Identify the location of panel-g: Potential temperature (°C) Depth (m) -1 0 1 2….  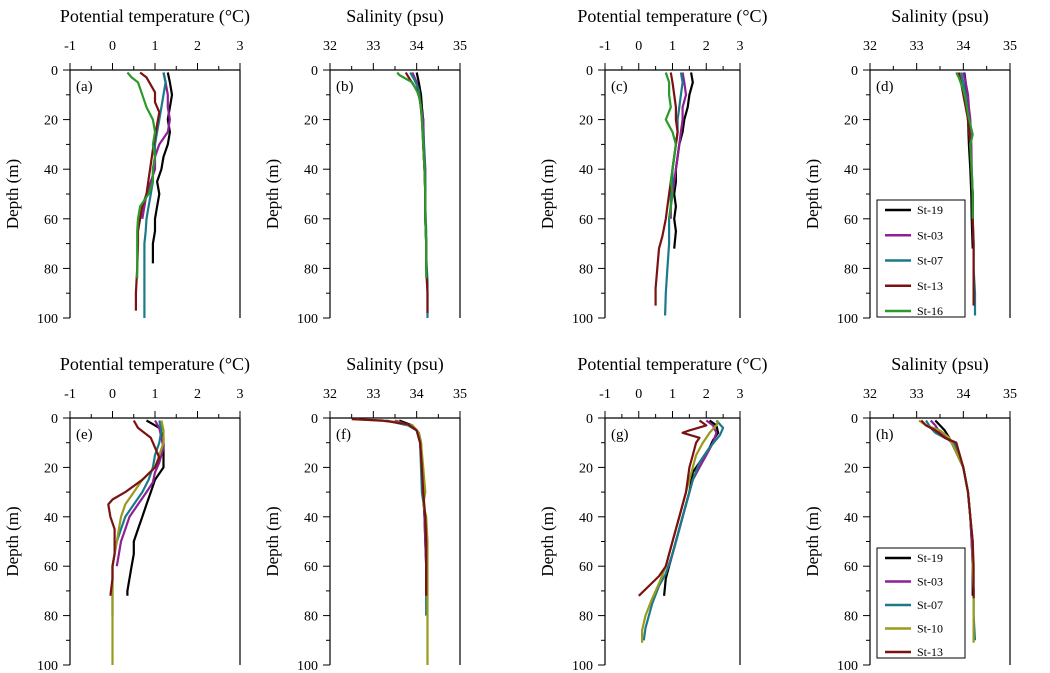
(653, 513).